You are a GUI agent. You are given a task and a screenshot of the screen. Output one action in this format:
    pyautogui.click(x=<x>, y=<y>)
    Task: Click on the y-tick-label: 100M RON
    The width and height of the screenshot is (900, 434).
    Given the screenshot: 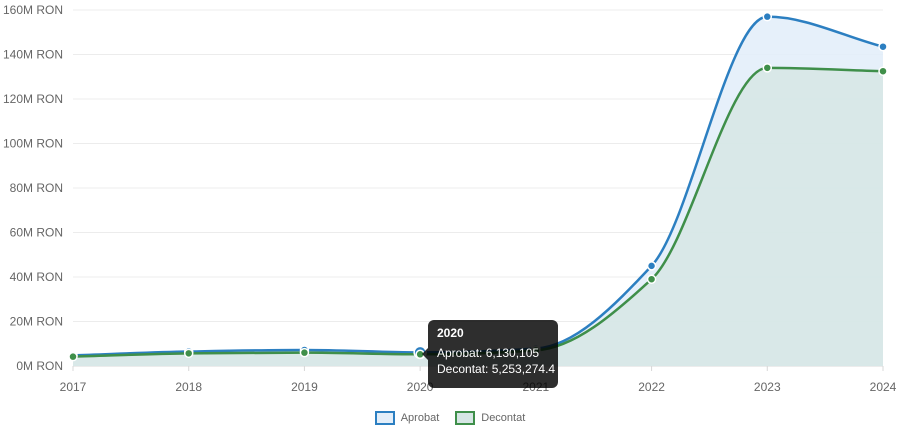 What is the action you would take?
    pyautogui.click(x=33, y=144)
    